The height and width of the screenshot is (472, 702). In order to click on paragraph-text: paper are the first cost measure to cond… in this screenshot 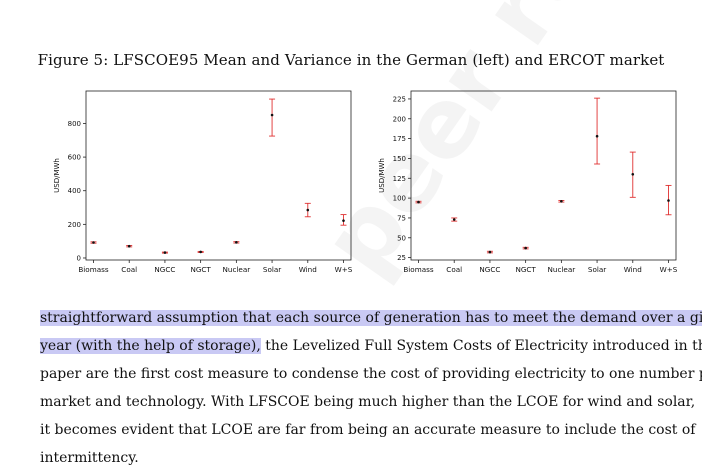, I will do `click(371, 374)`.